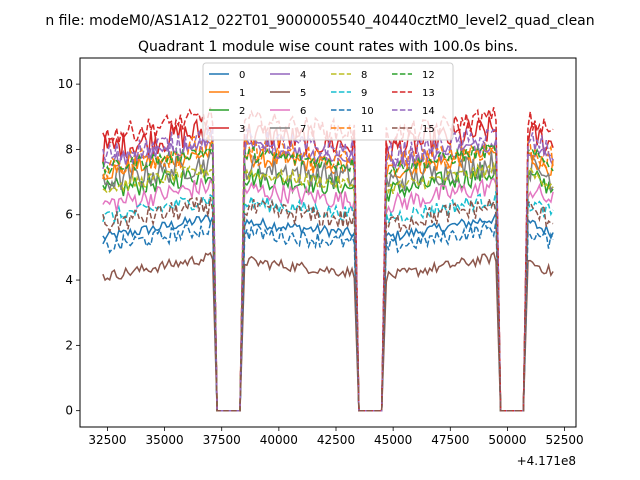 This screenshot has width=640, height=480. I want to click on legend-box, so click(328, 101).